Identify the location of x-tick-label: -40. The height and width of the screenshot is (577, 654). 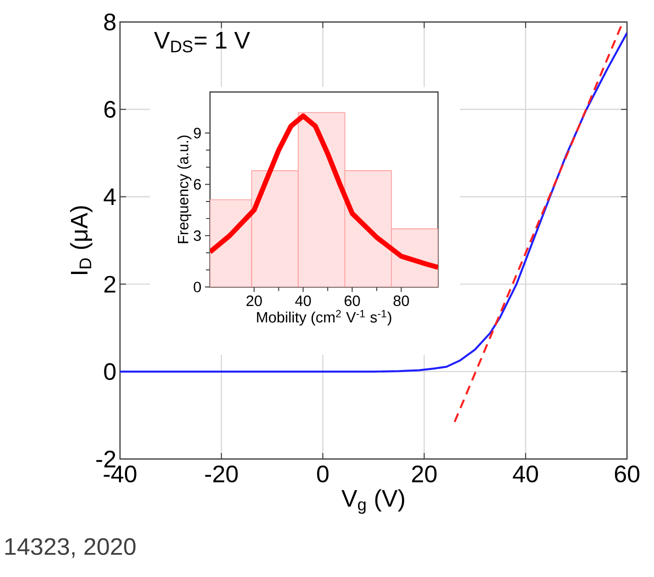
(120, 474).